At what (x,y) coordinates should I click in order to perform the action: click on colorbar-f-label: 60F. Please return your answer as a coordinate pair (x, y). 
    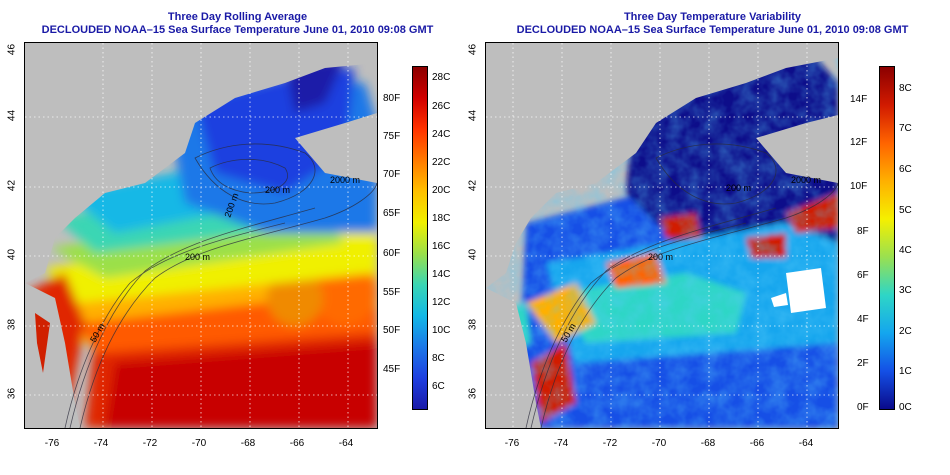
    Looking at the image, I should click on (392, 253).